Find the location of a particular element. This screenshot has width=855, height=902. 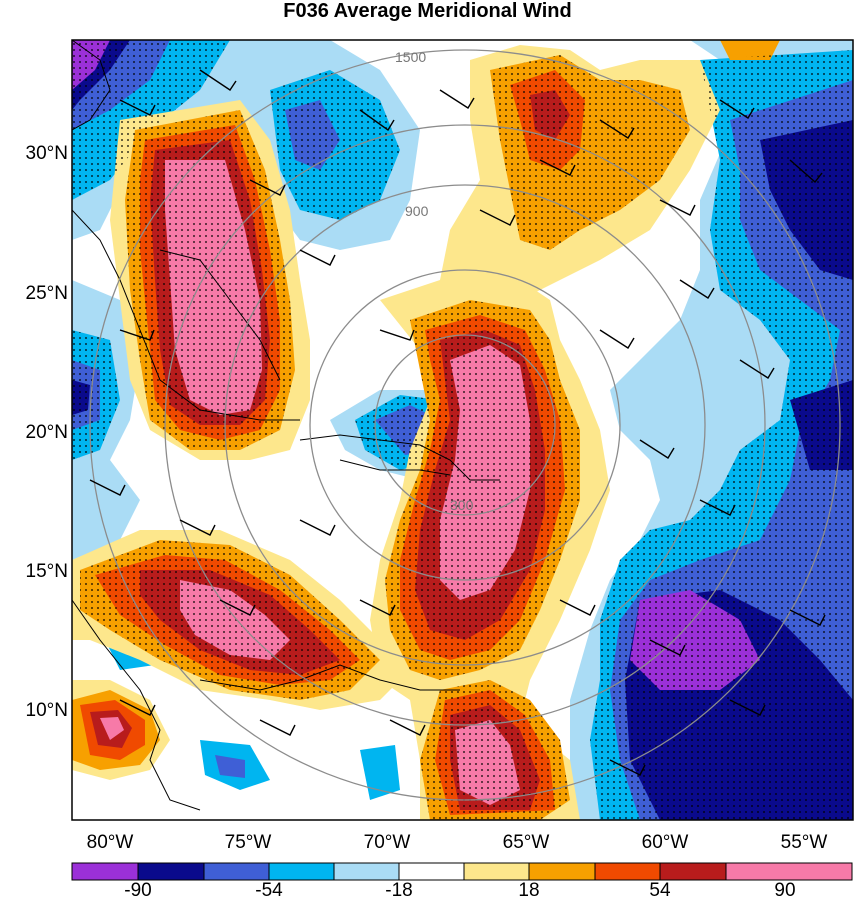

ring-label-300: 300 is located at coordinates (462, 505).